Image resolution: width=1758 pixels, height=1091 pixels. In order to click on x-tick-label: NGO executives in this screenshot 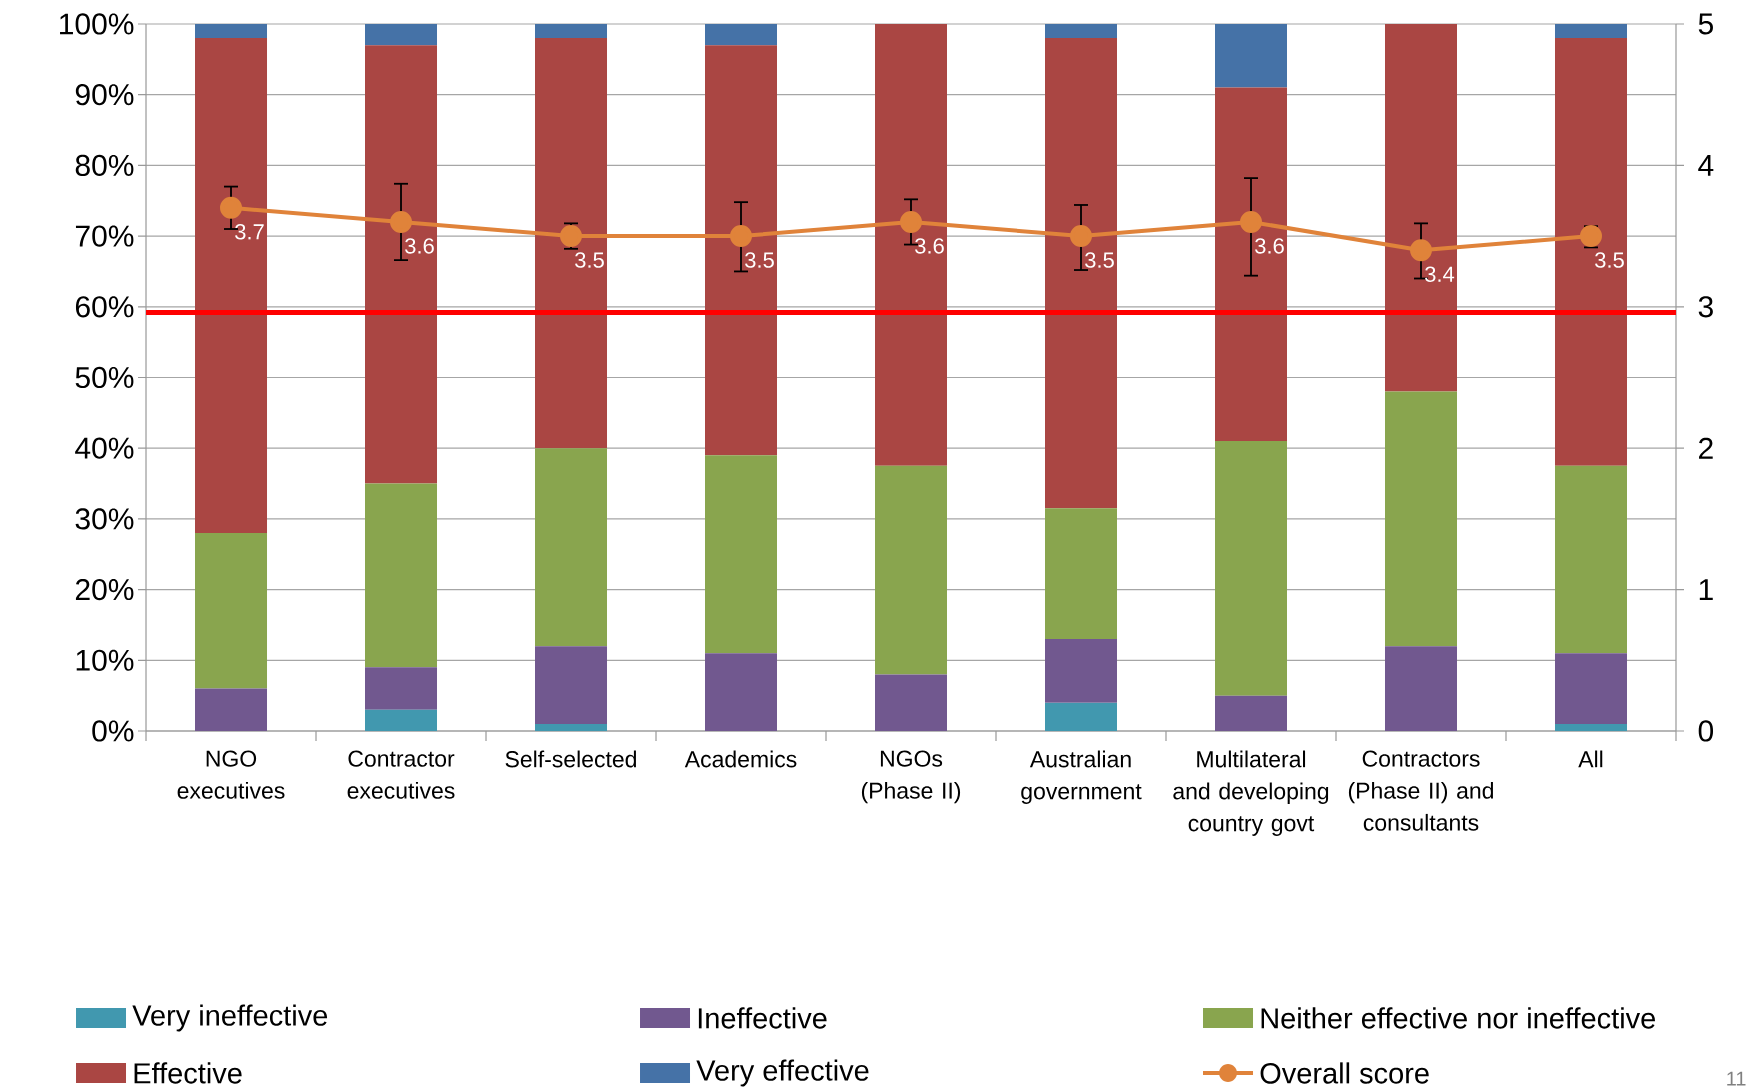, I will do `click(231, 774)`.